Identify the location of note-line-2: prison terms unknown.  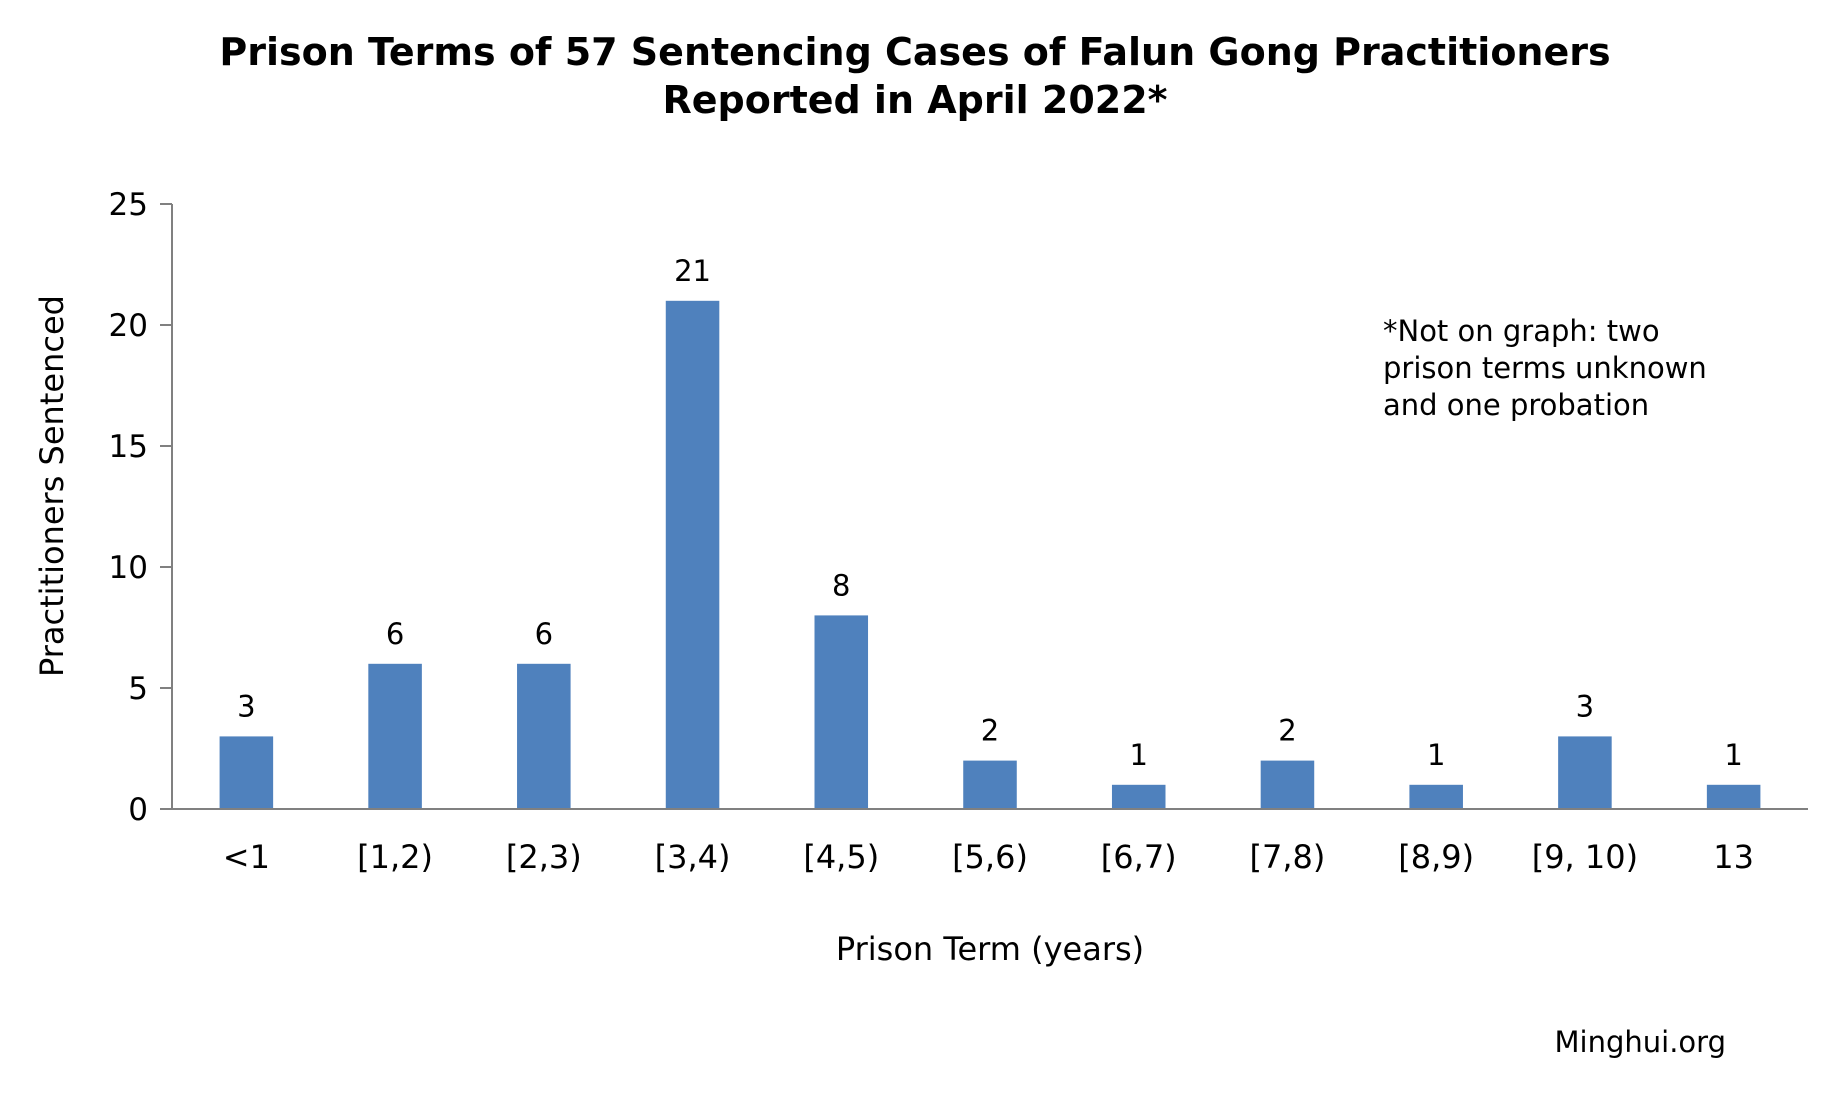
(1545, 368).